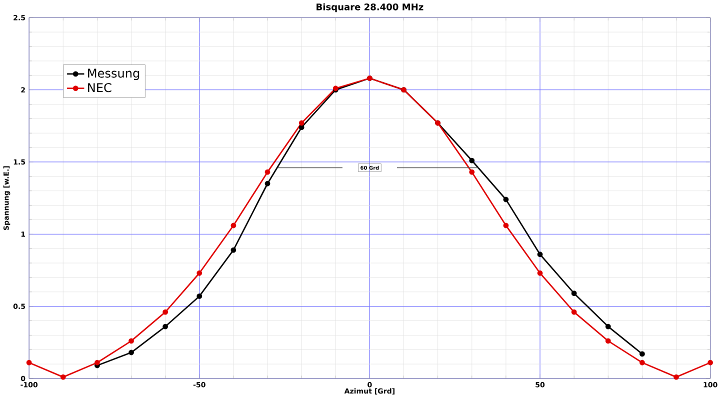 The height and width of the screenshot is (398, 721). Describe the element at coordinates (114, 74) in the screenshot. I see `legend-label: Messung` at that location.